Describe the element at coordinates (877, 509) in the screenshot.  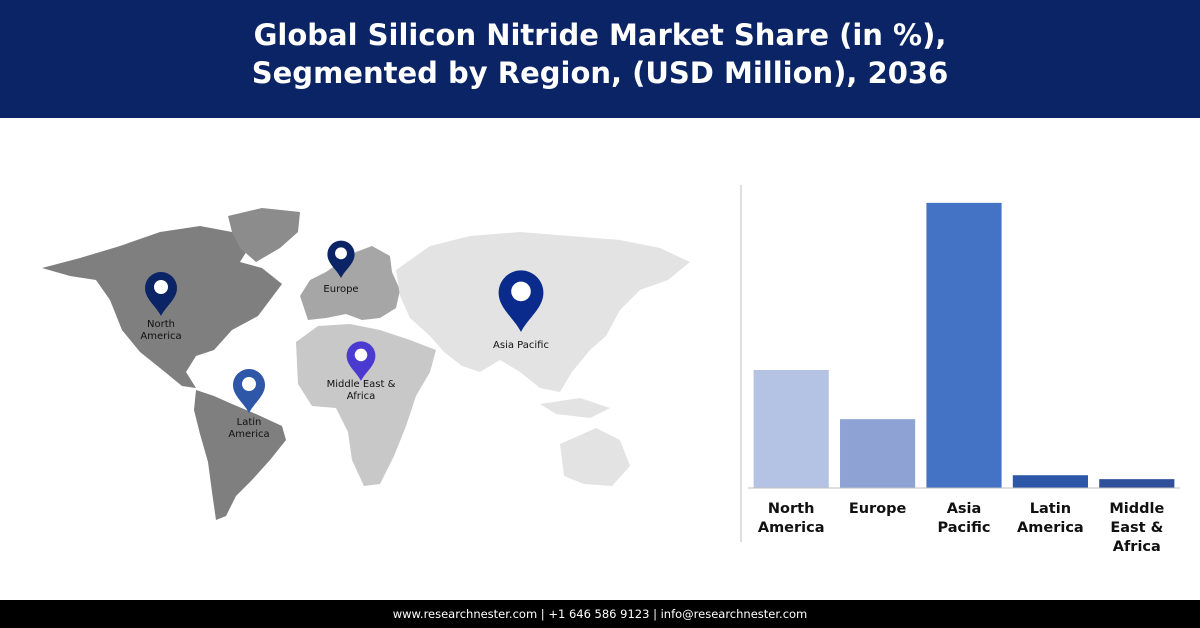
I see `x-tick-label: Europe` at that location.